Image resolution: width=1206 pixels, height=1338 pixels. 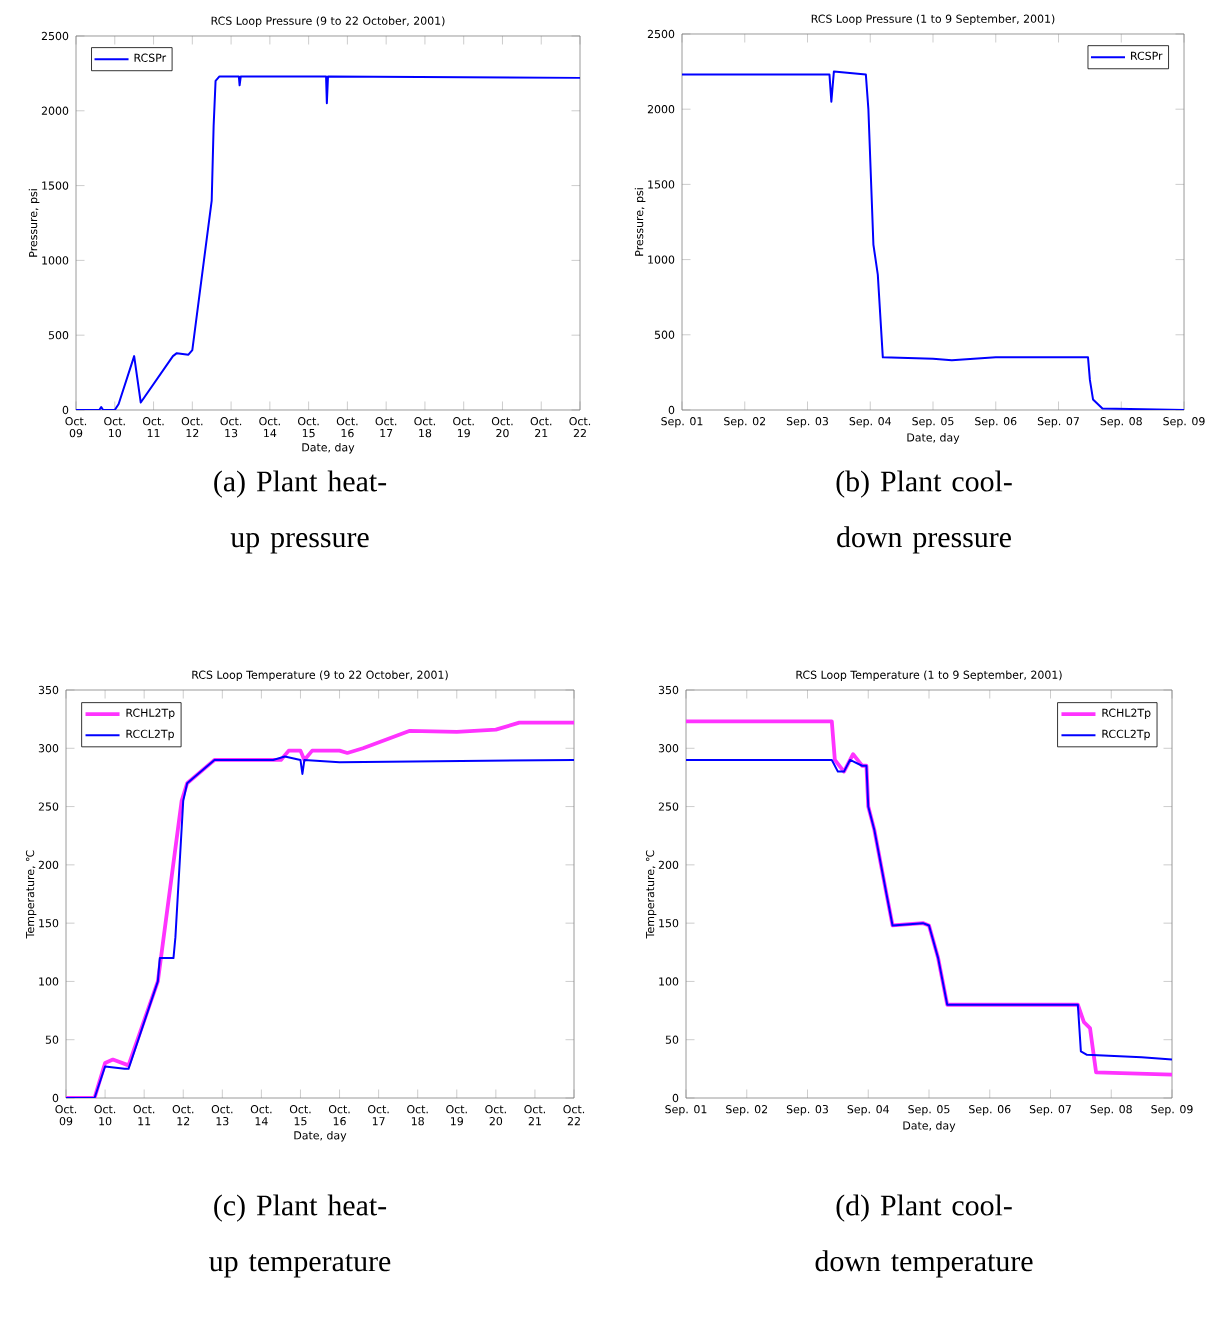 What do you see at coordinates (924, 1236) in the screenshot?
I see `text: (d) Plant cool-down temperature` at bounding box center [924, 1236].